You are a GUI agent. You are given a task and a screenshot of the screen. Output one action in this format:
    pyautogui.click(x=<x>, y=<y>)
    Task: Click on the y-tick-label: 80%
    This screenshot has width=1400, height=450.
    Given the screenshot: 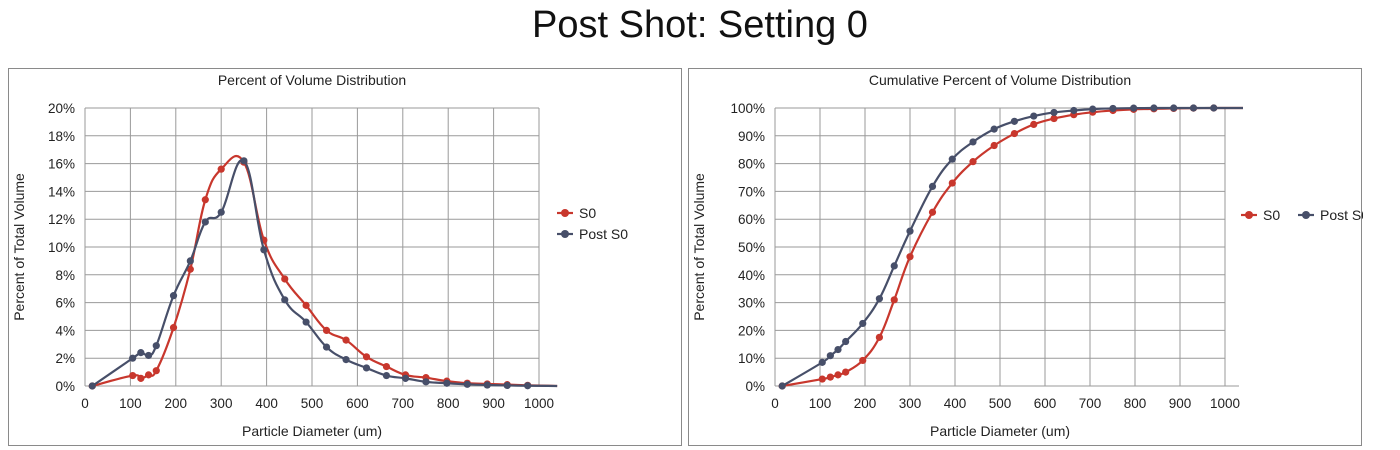 What is the action you would take?
    pyautogui.click(x=751, y=164)
    